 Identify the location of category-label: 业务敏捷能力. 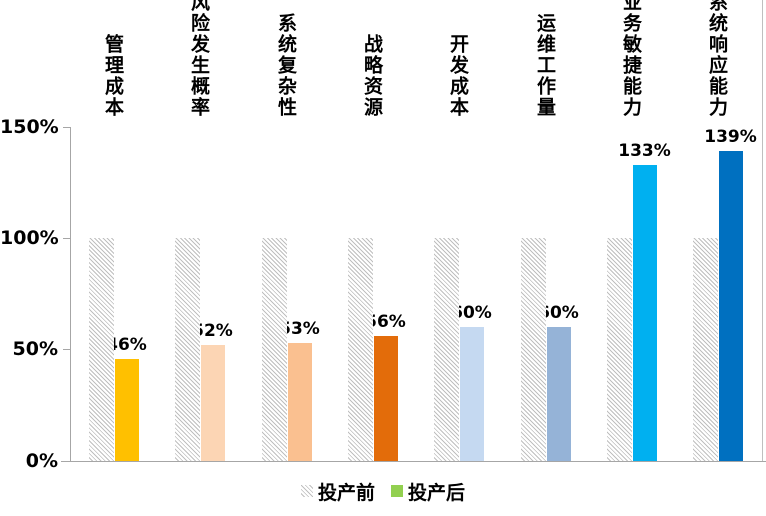
(631, 59).